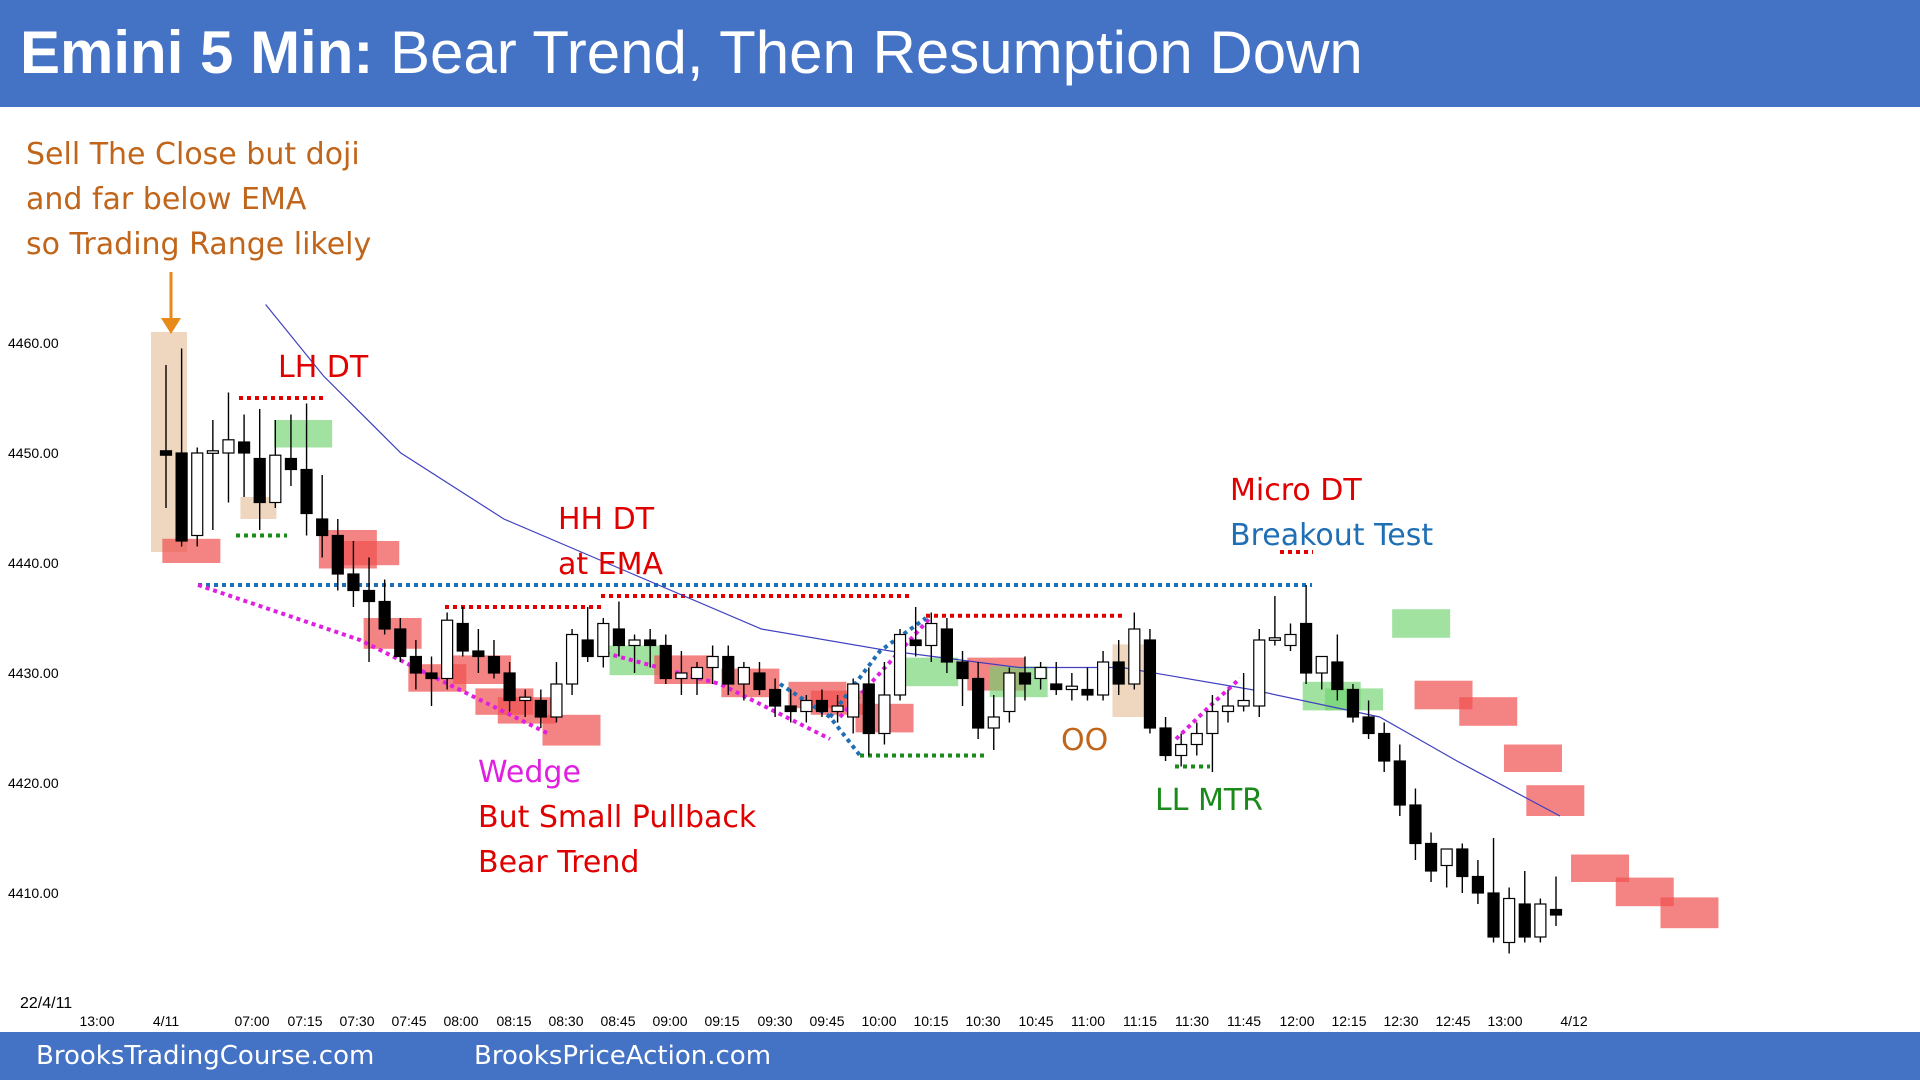  Describe the element at coordinates (33, 673) in the screenshot. I see `y-tick-label: 4430.00` at that location.